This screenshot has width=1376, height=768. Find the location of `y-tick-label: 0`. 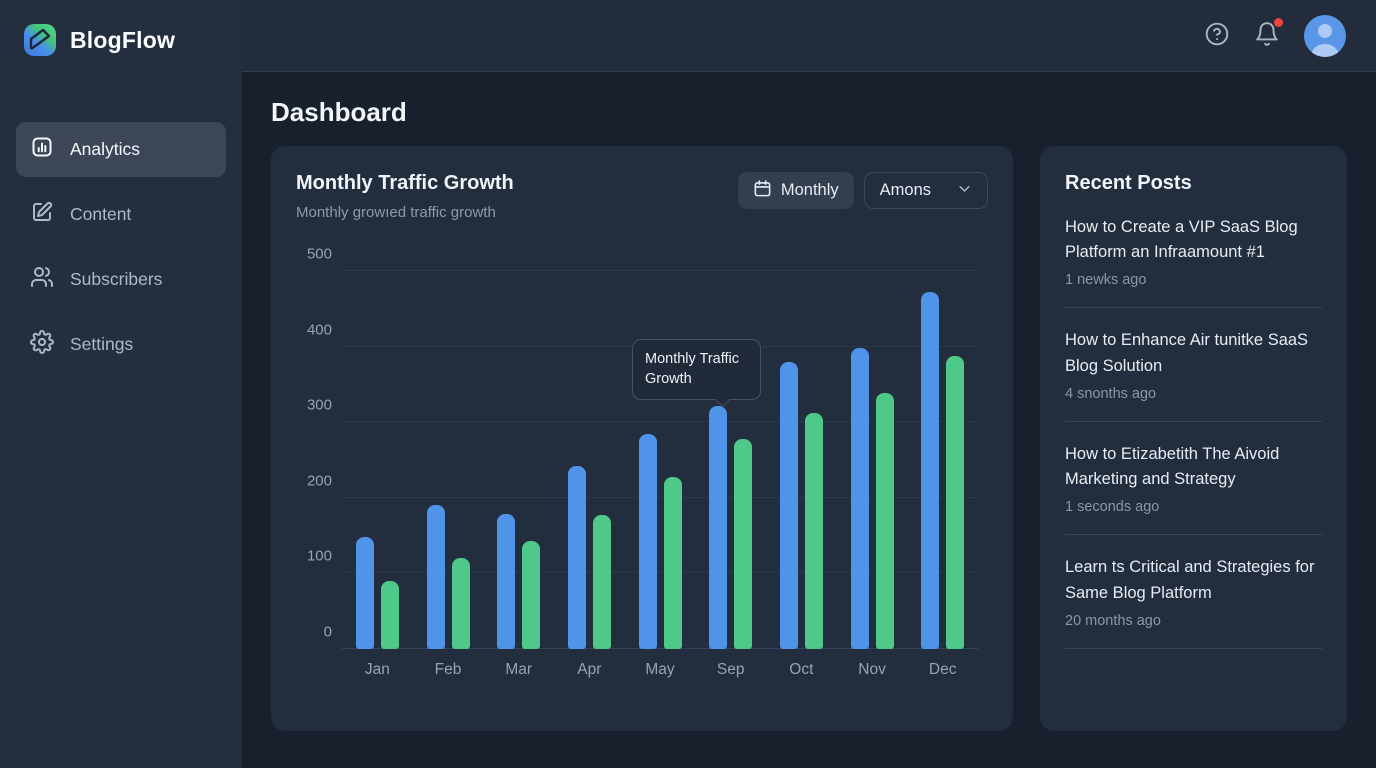

y-tick-label: 0 is located at coordinates (327, 632).